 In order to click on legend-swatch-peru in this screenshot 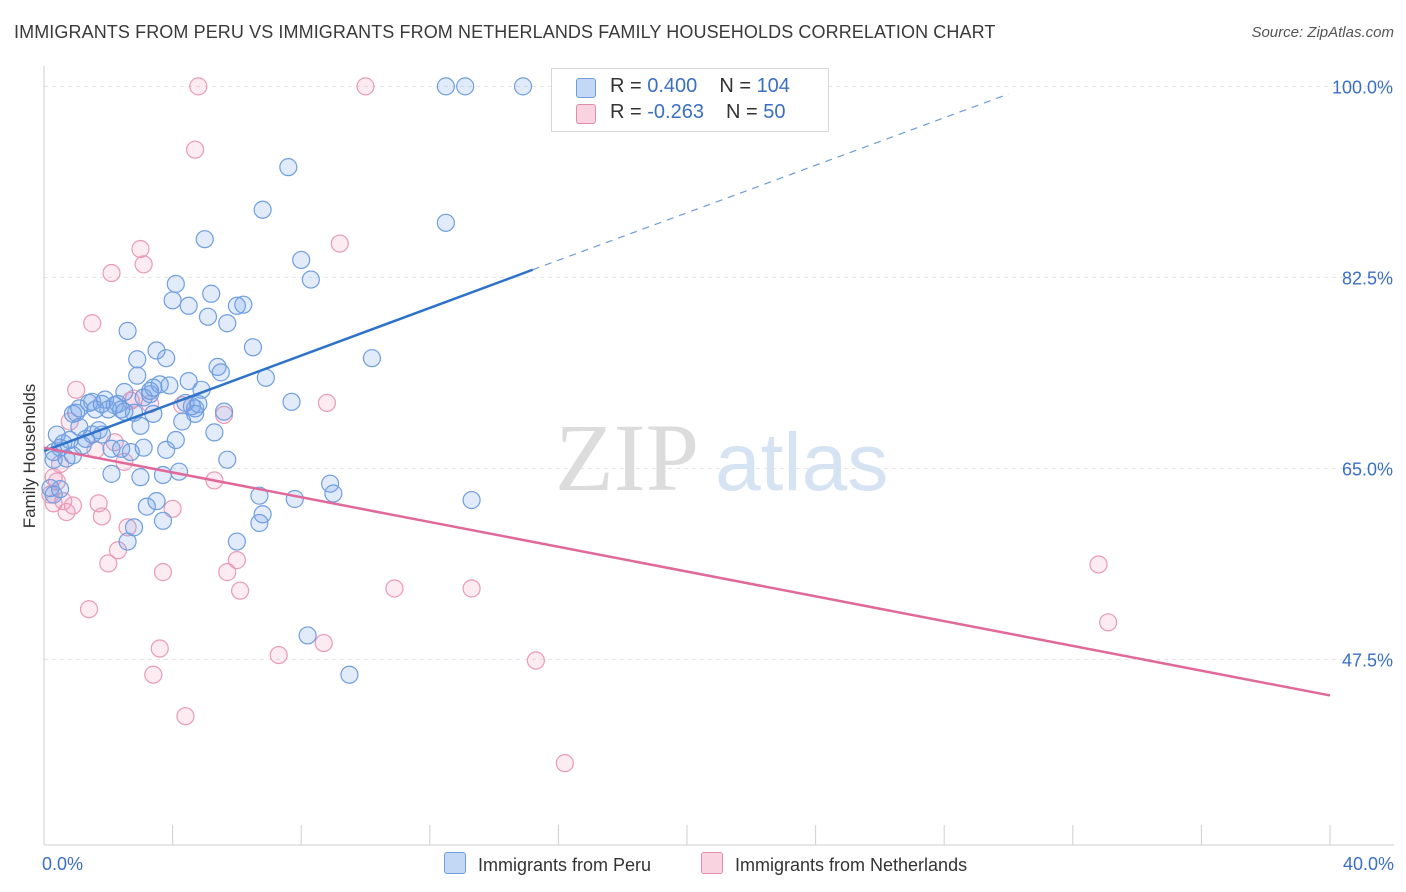, I will do `click(586, 88)`.